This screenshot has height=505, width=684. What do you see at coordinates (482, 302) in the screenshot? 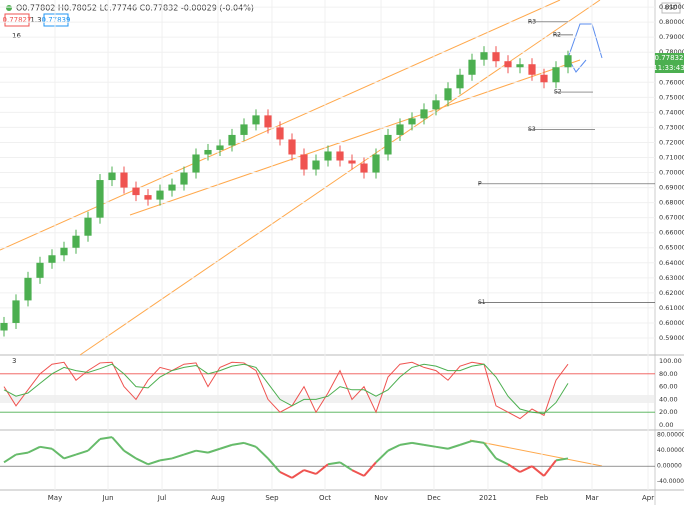
I see `pivot-label: S1` at bounding box center [482, 302].